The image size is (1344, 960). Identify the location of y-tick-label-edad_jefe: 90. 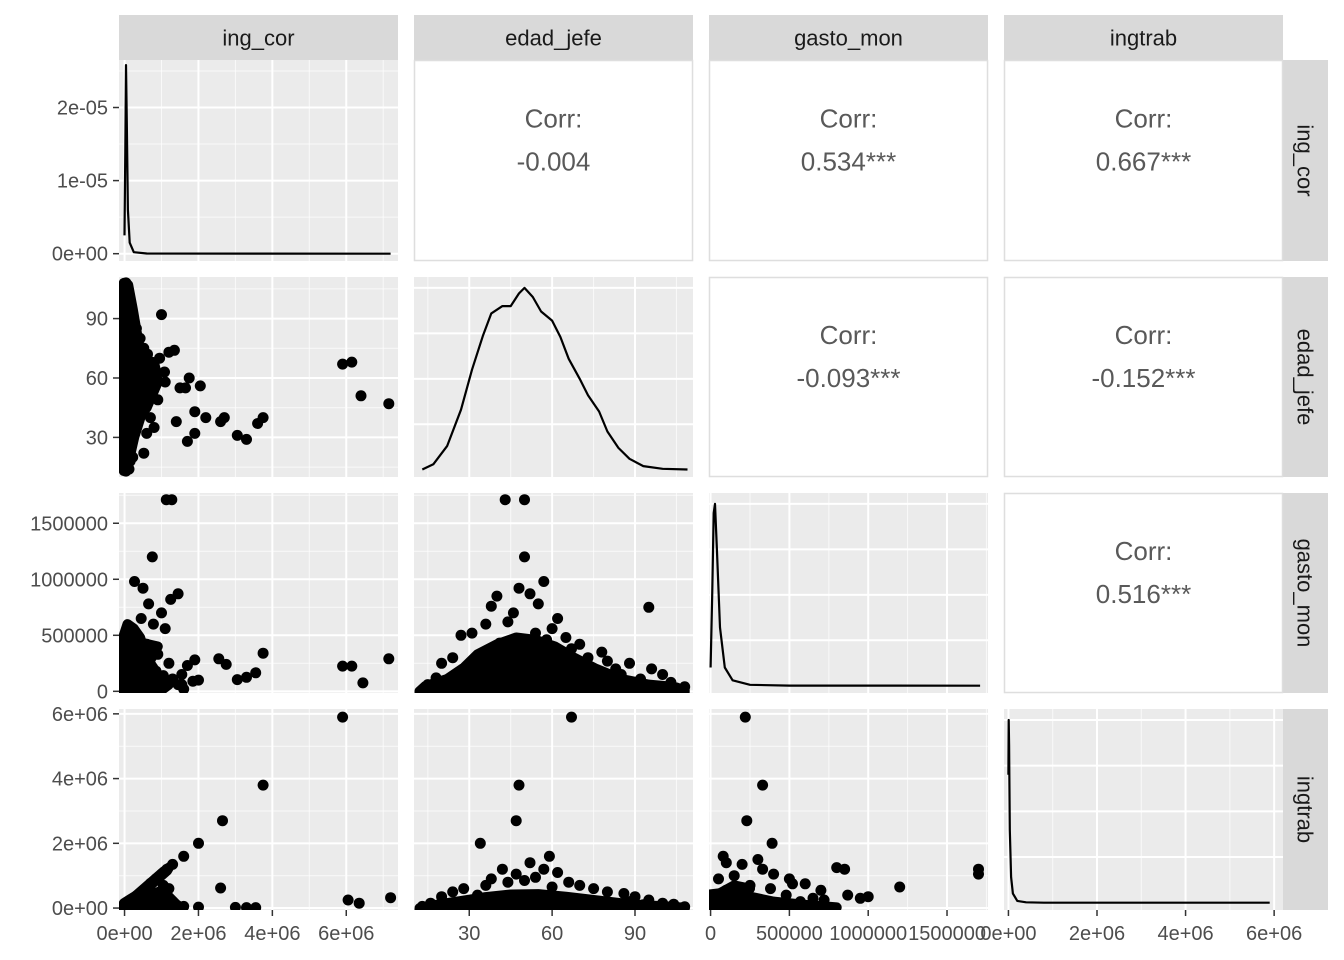
(97, 320).